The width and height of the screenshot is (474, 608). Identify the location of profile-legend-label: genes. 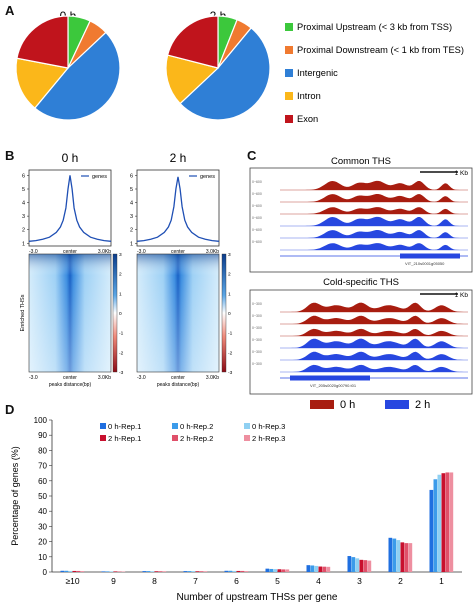
(99, 177).